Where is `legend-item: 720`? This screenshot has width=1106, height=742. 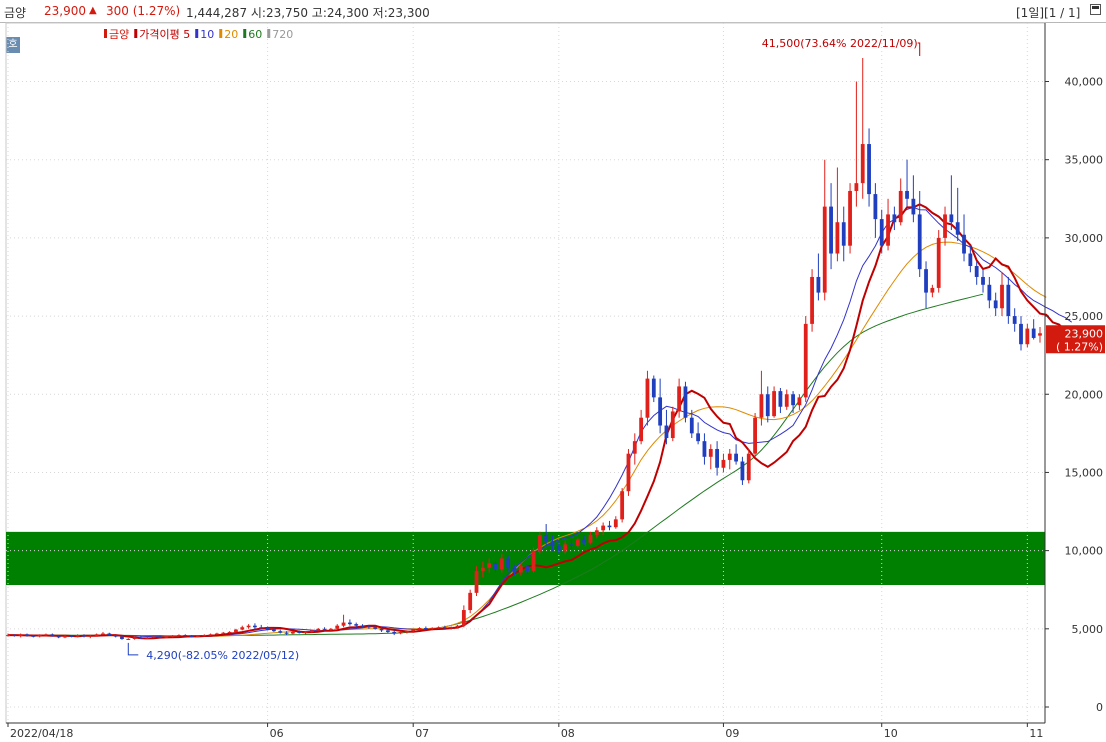
legend-item: 720 is located at coordinates (282, 34).